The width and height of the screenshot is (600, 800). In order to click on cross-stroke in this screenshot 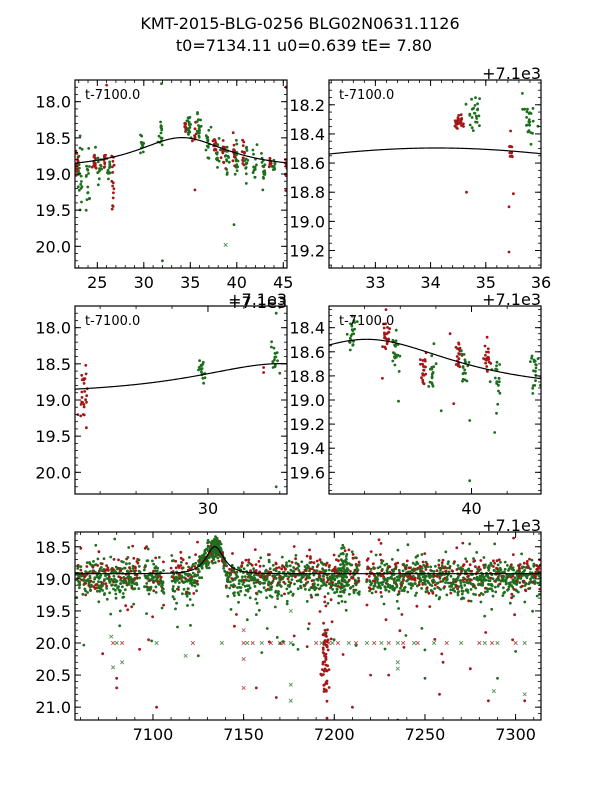, I will do `click(290, 684)`.